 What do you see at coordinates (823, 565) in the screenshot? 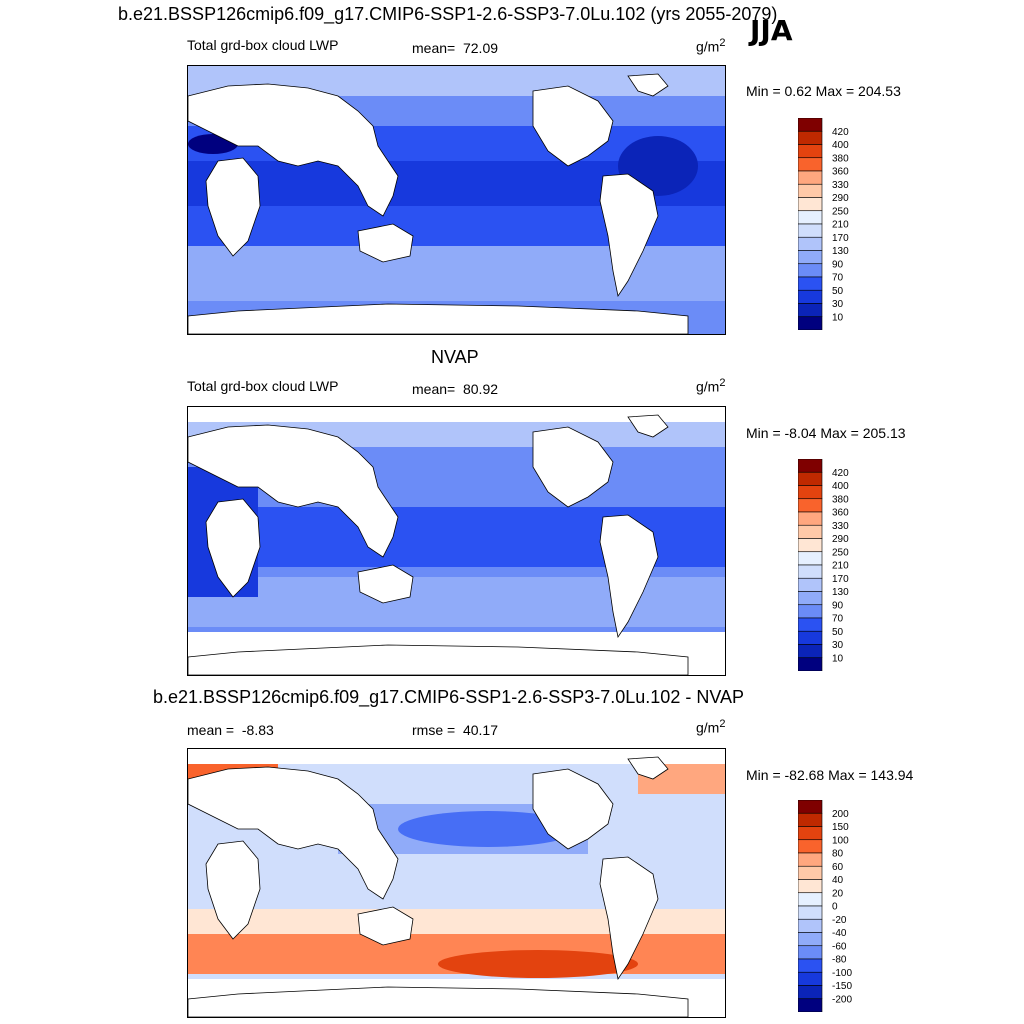
I see `panel2-colorbar-svg: 420 400 380 360 330 290 250 210 170 130 90 70 50 30 10` at bounding box center [823, 565].